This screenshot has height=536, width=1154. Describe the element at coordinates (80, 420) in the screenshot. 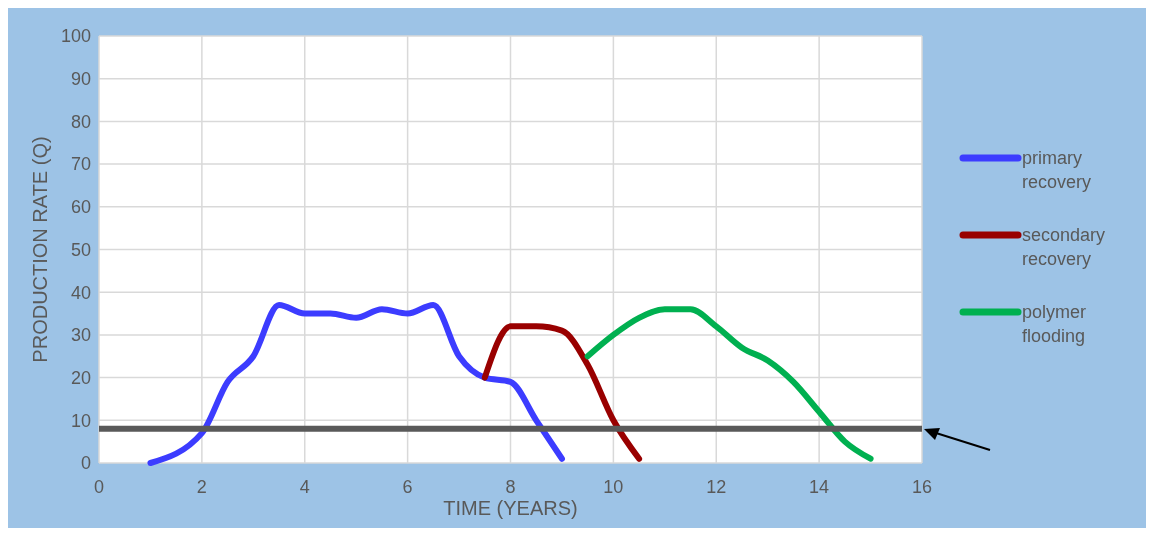

I see `y-tick-label: 10` at that location.